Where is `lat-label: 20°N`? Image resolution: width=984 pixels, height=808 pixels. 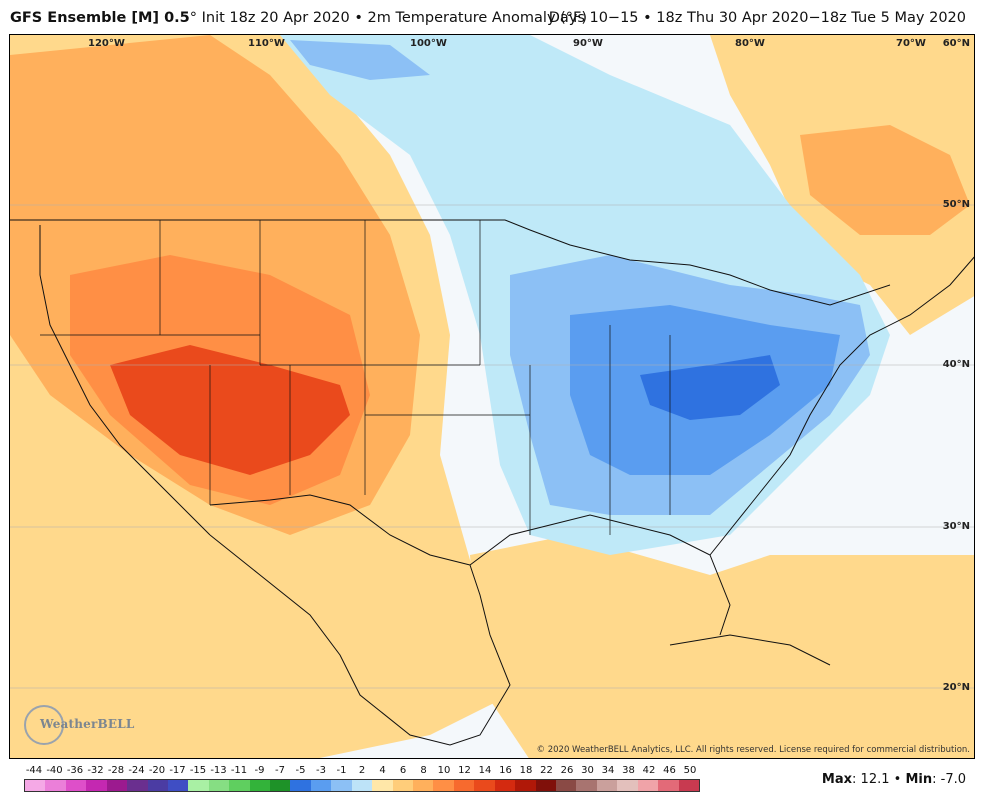 lat-label: 20°N is located at coordinates (956, 687).